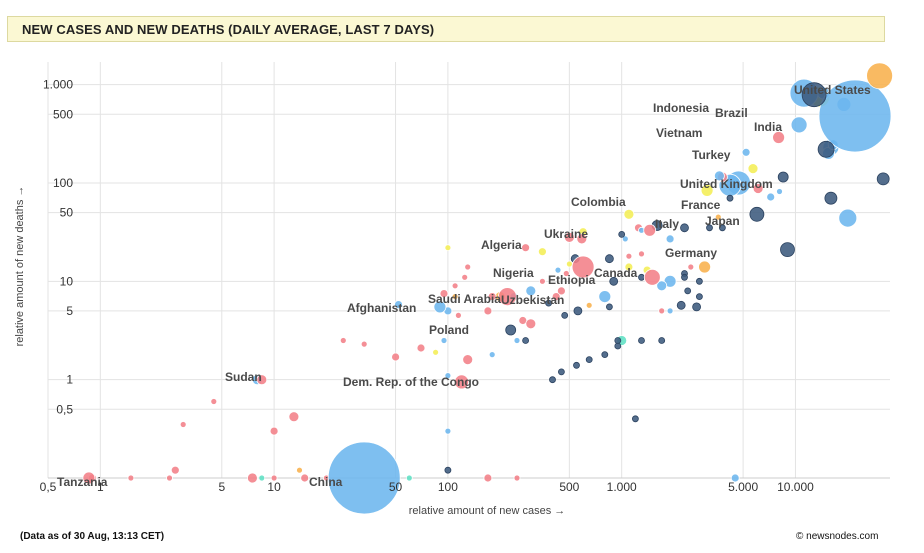 The image size is (924, 553). What do you see at coordinates (583, 267) in the screenshot?
I see `data-point-nigeria` at bounding box center [583, 267].